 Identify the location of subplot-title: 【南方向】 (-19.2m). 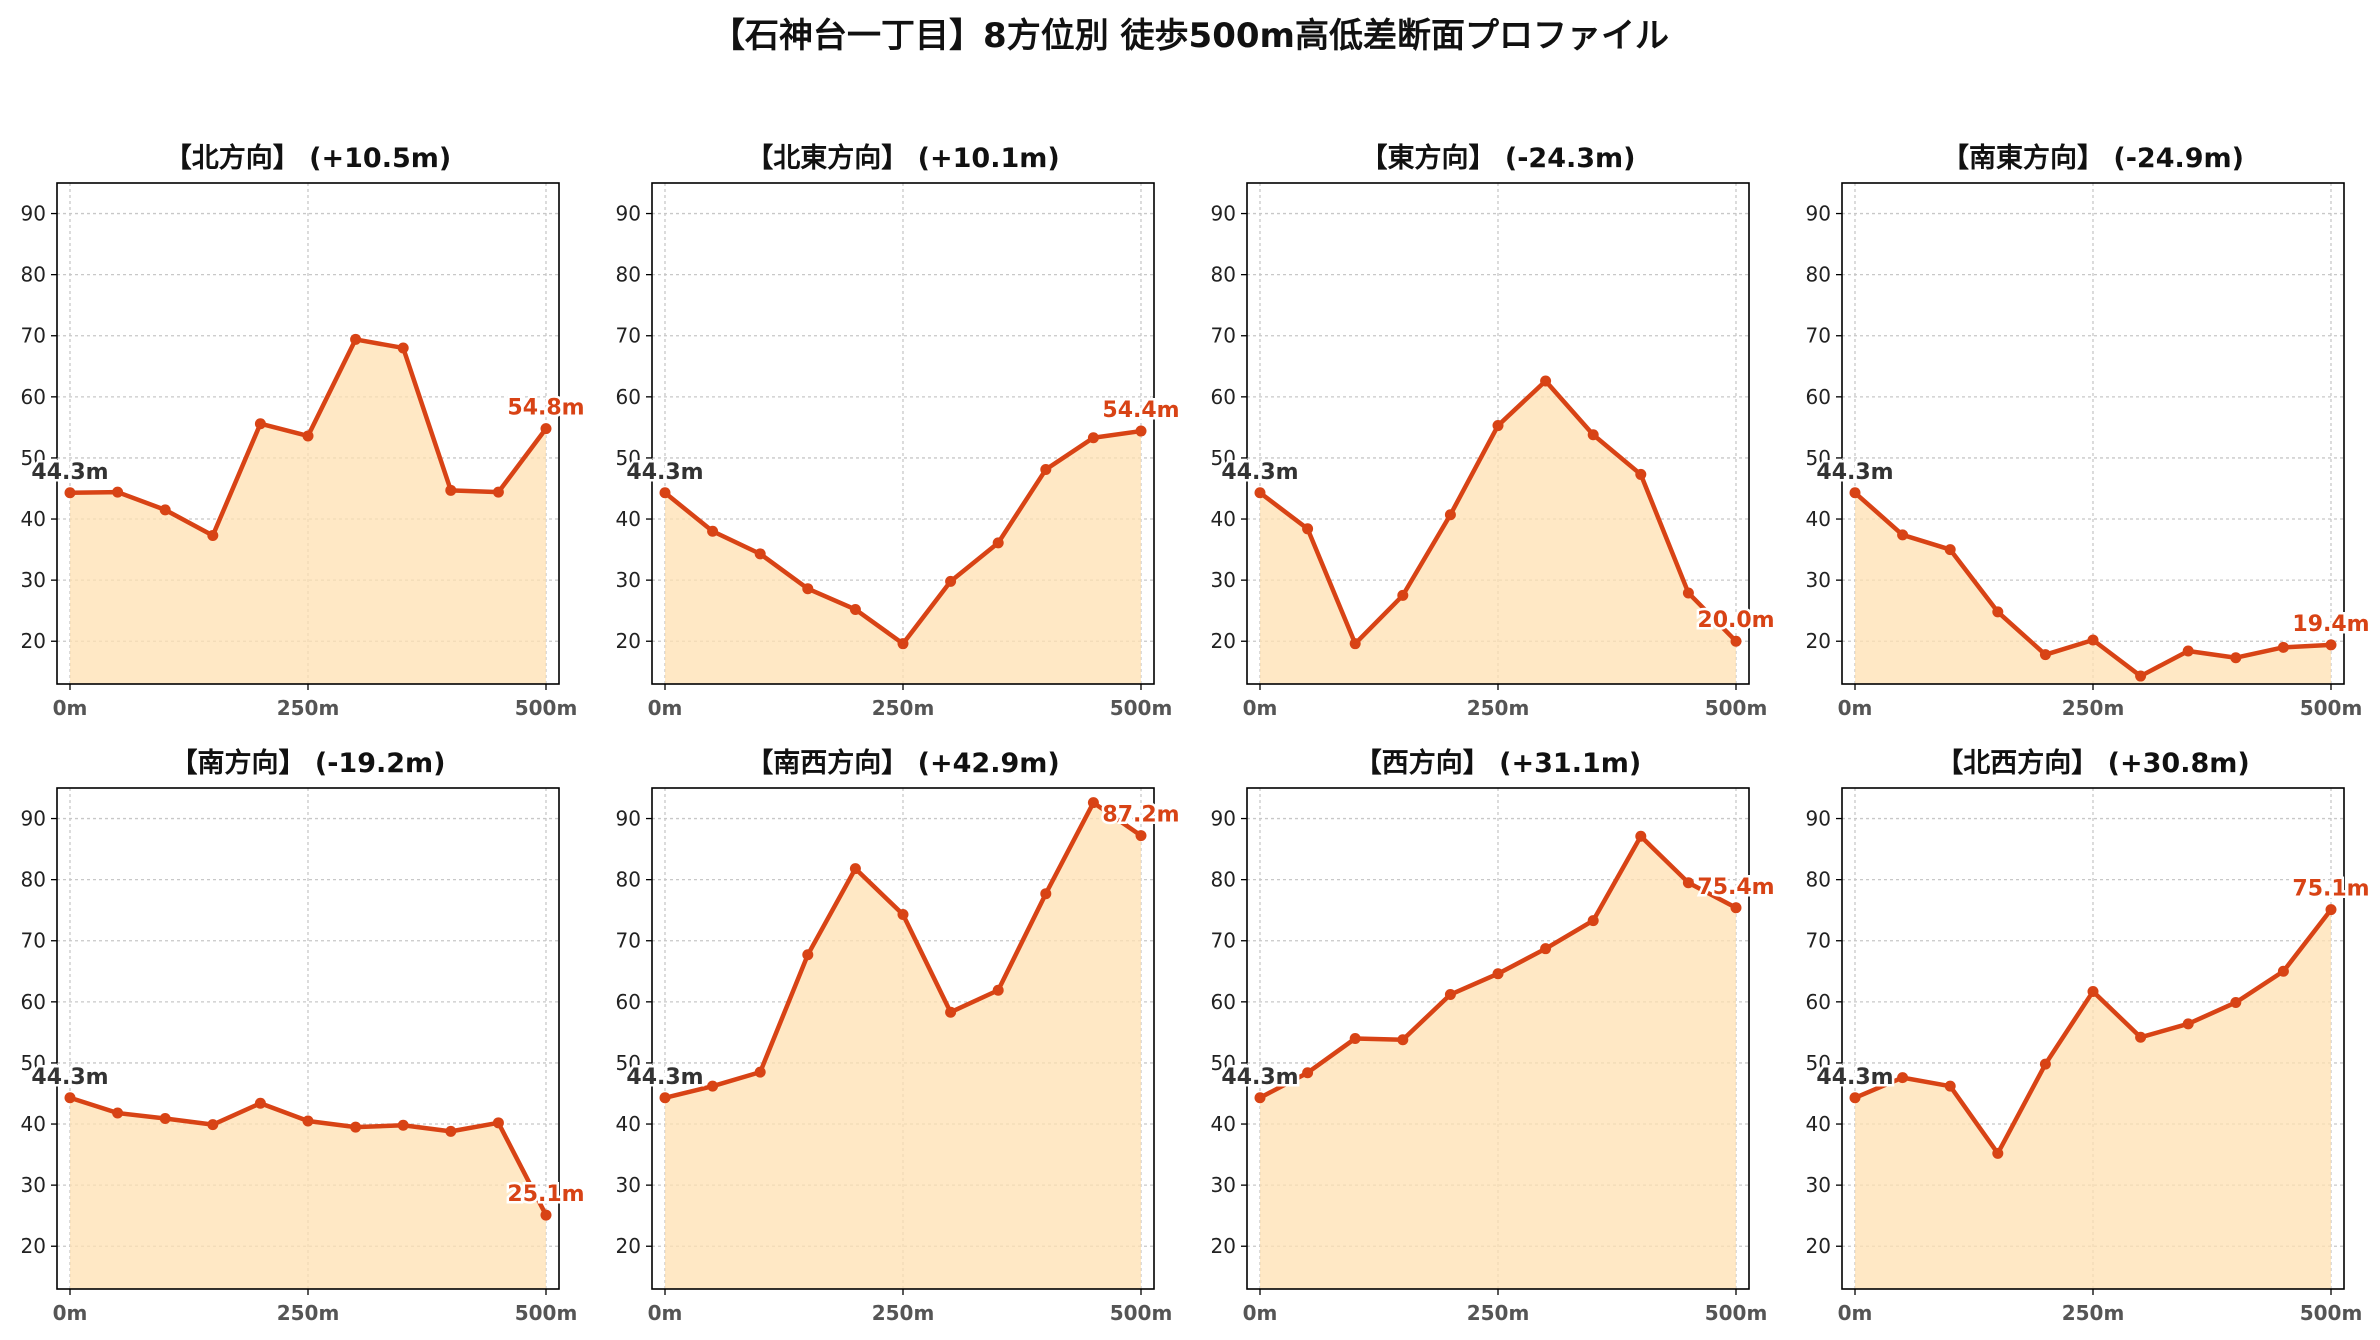
(307, 763).